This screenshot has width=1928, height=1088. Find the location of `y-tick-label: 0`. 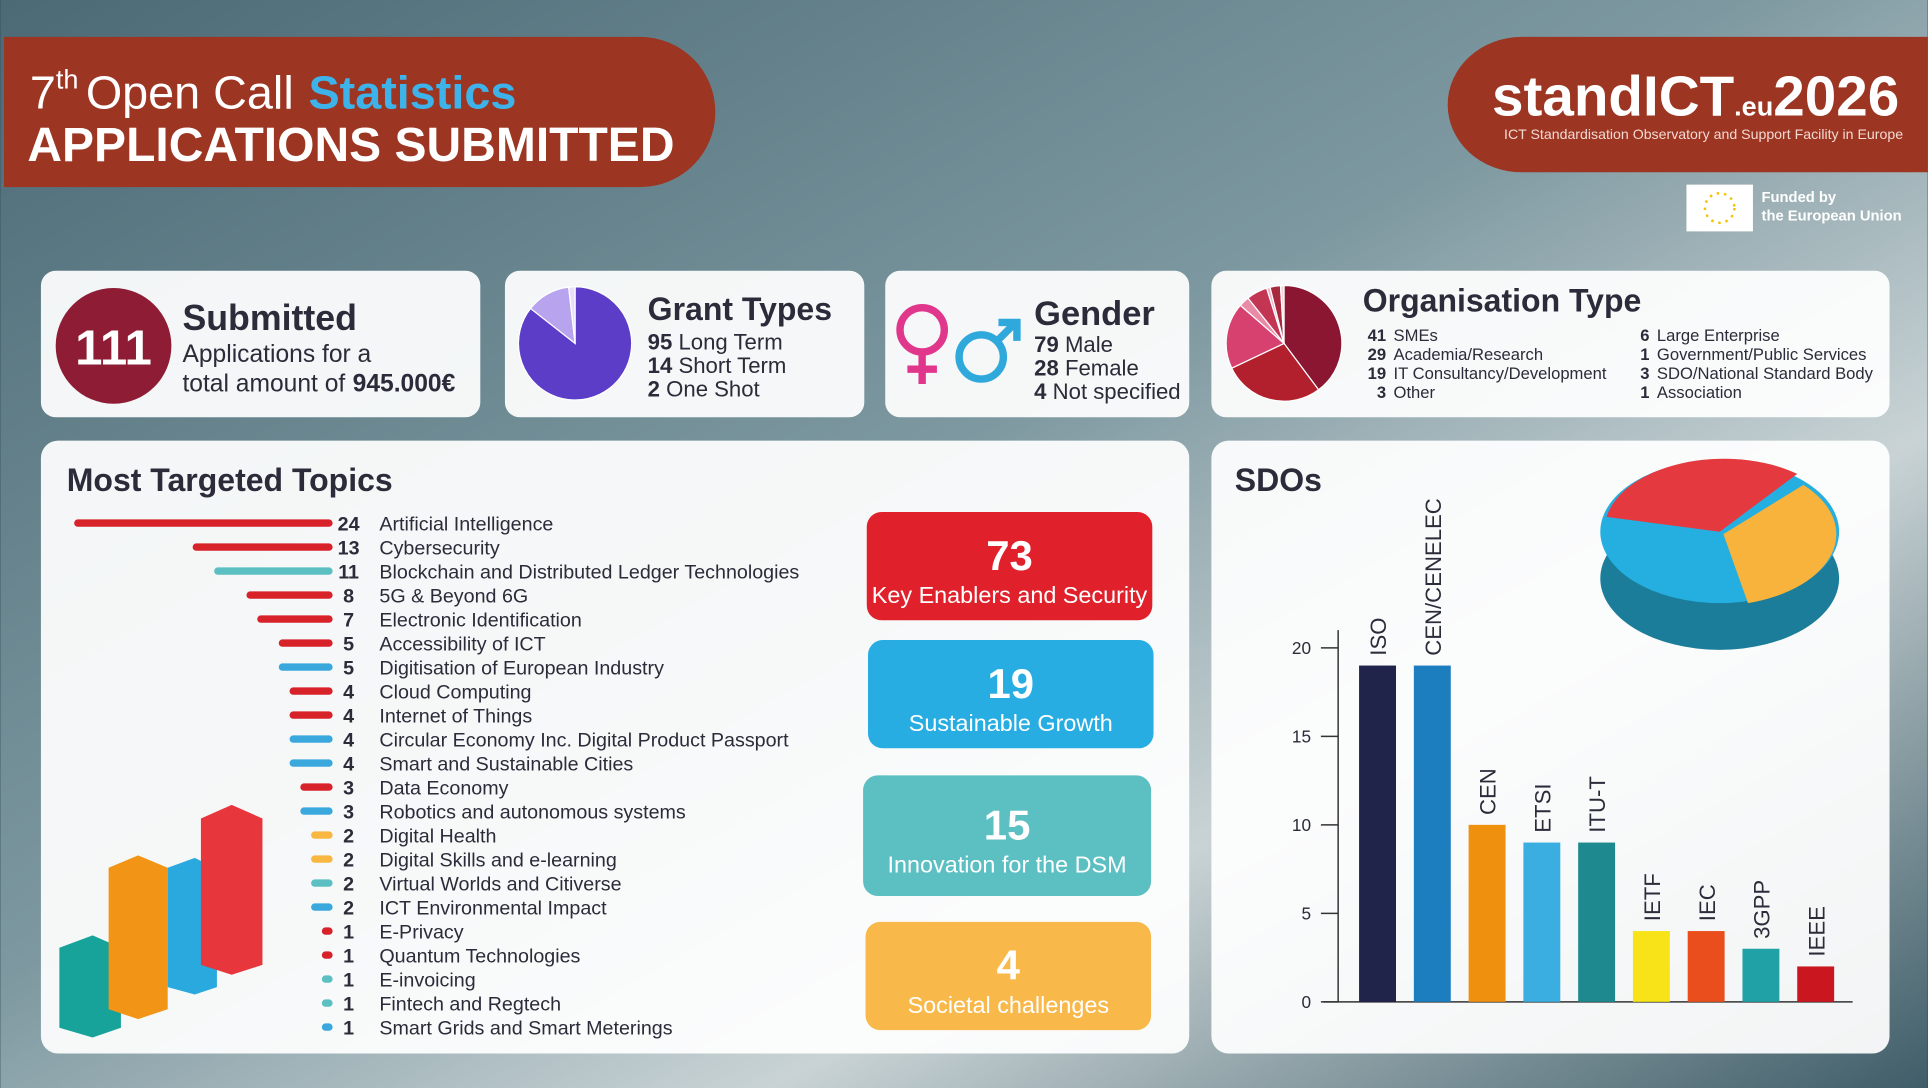

y-tick-label: 0 is located at coordinates (1306, 1002).